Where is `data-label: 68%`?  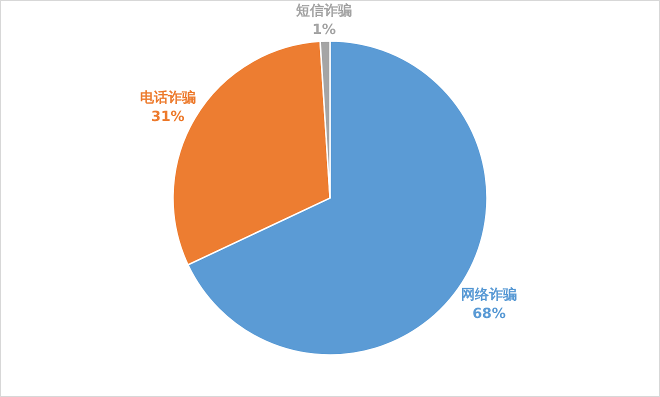 data-label: 68% is located at coordinates (489, 314).